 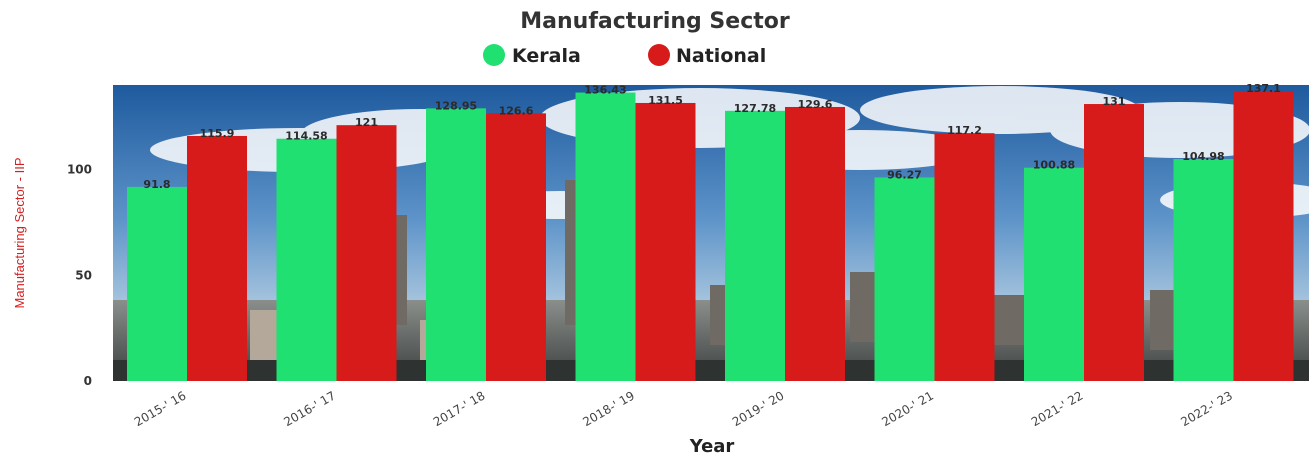 I want to click on x-axis-title: Year, so click(x=712, y=446).